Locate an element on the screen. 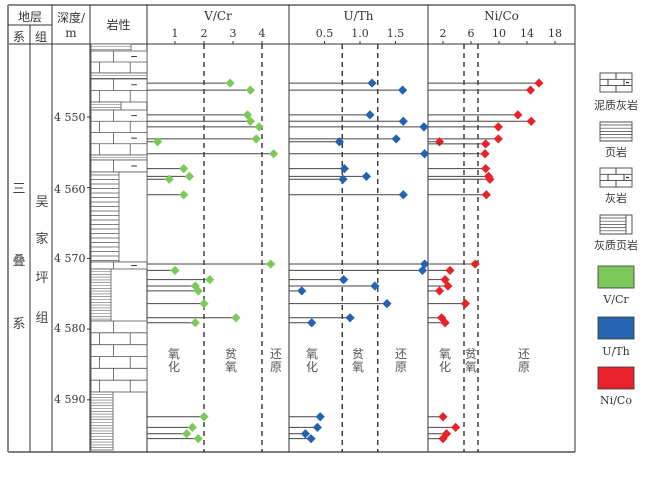  nico-zone-anoxic: 还原 is located at coordinates (523, 361).